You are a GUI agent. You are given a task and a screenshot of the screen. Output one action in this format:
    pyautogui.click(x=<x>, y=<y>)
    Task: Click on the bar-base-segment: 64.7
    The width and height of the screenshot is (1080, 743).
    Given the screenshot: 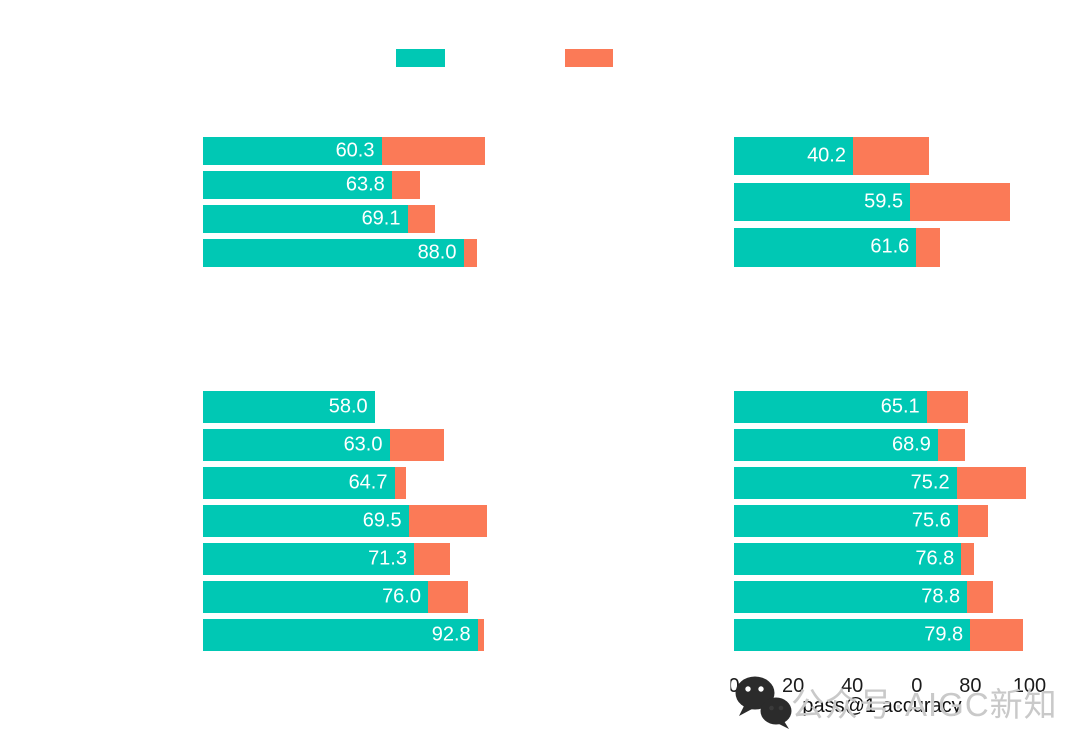 What is the action you would take?
    pyautogui.click(x=299, y=483)
    